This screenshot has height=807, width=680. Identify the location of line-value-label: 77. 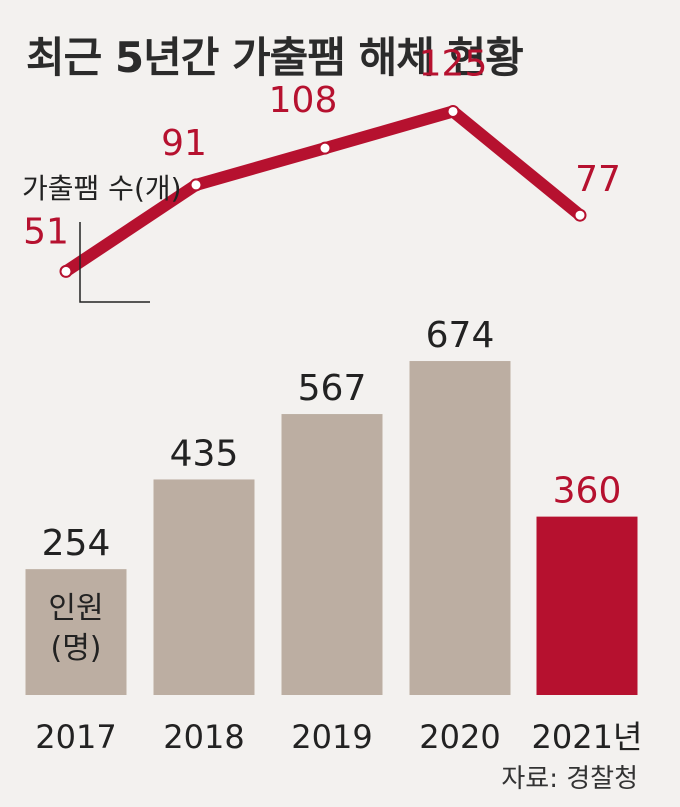
(598, 179).